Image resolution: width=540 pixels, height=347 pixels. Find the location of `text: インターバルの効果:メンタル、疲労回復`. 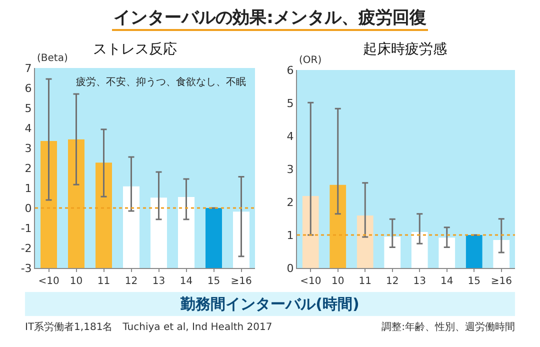

text: インターバルの効果:メンタル、疲労回復 is located at coordinates (270, 19).